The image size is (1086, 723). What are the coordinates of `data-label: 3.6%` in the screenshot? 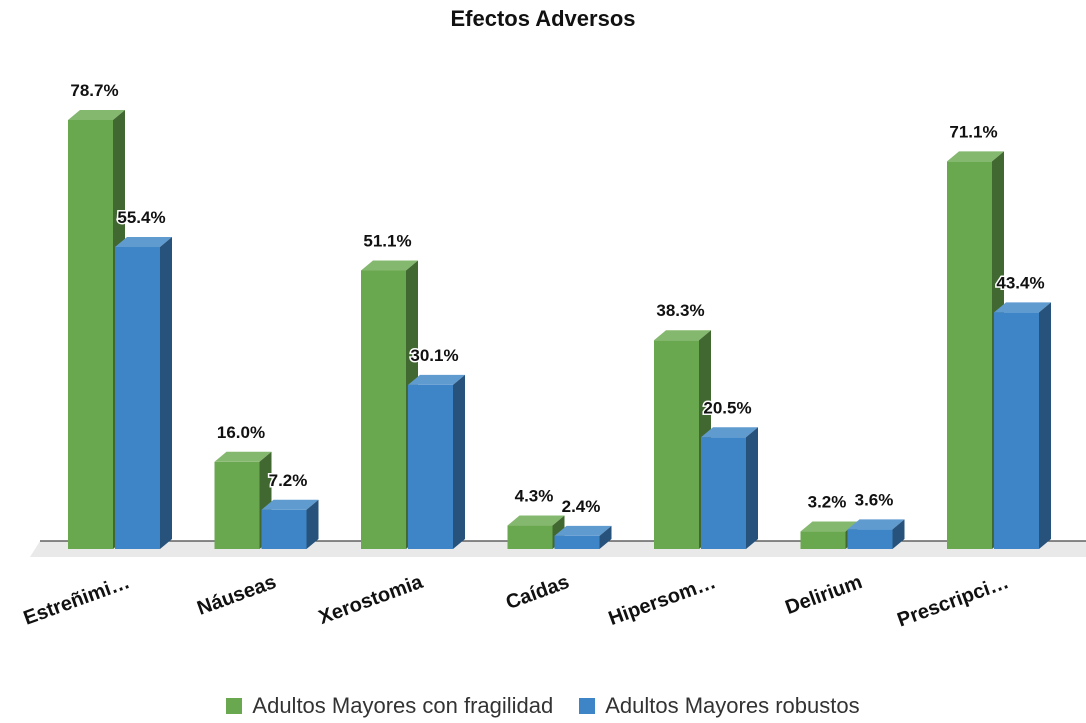 It's located at (874, 499).